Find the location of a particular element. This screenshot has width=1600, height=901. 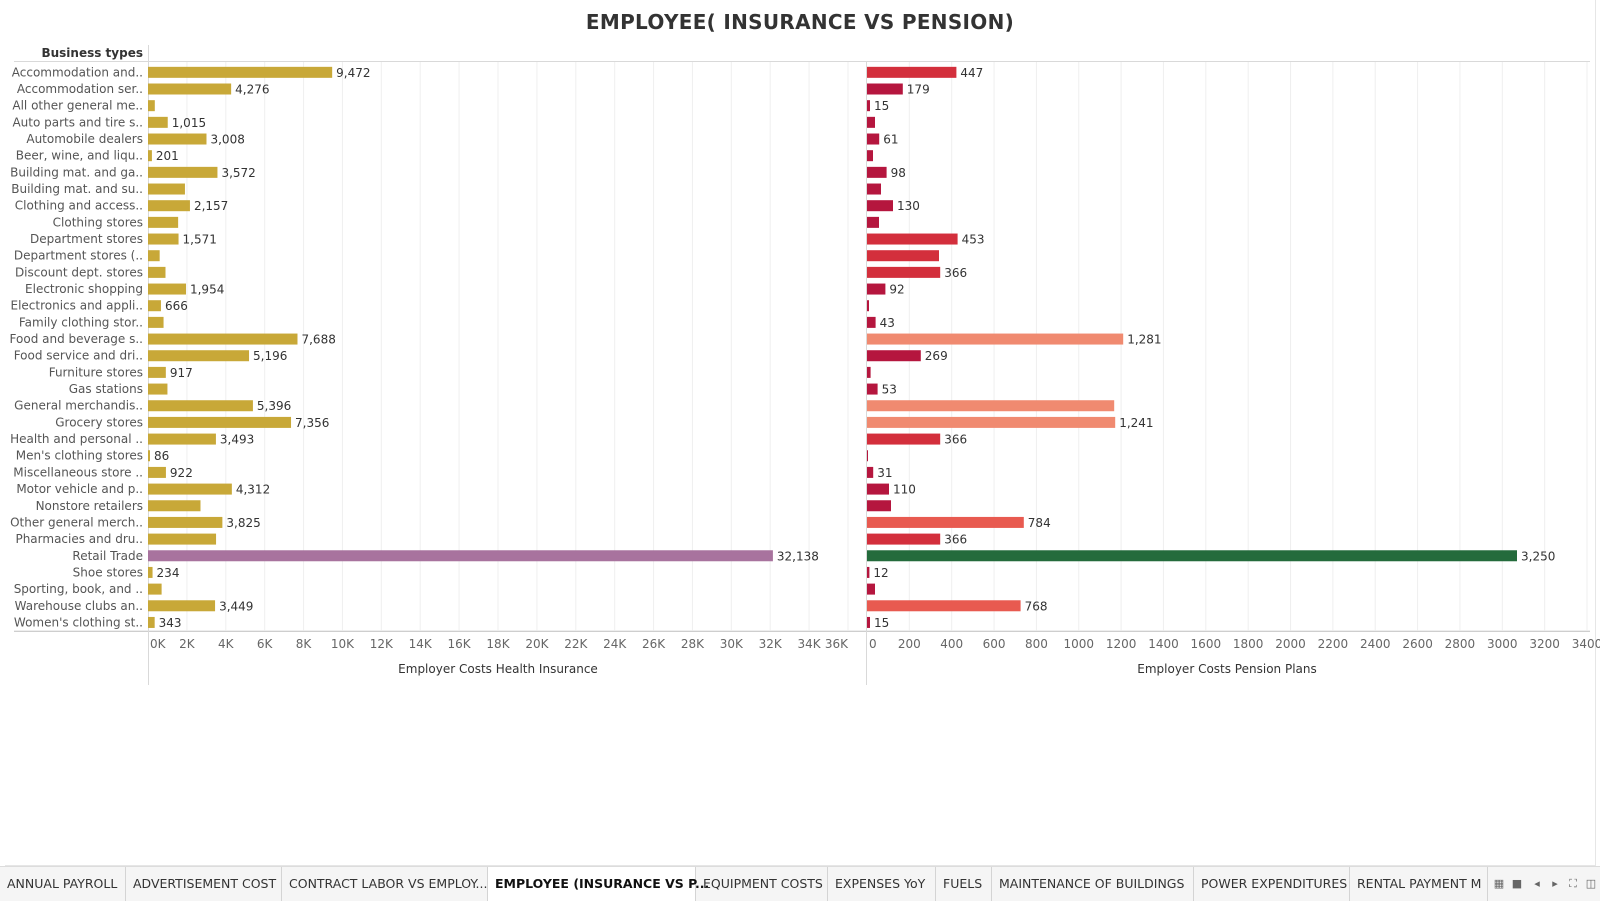

insurance-data-label: 1,015 is located at coordinates (189, 123).